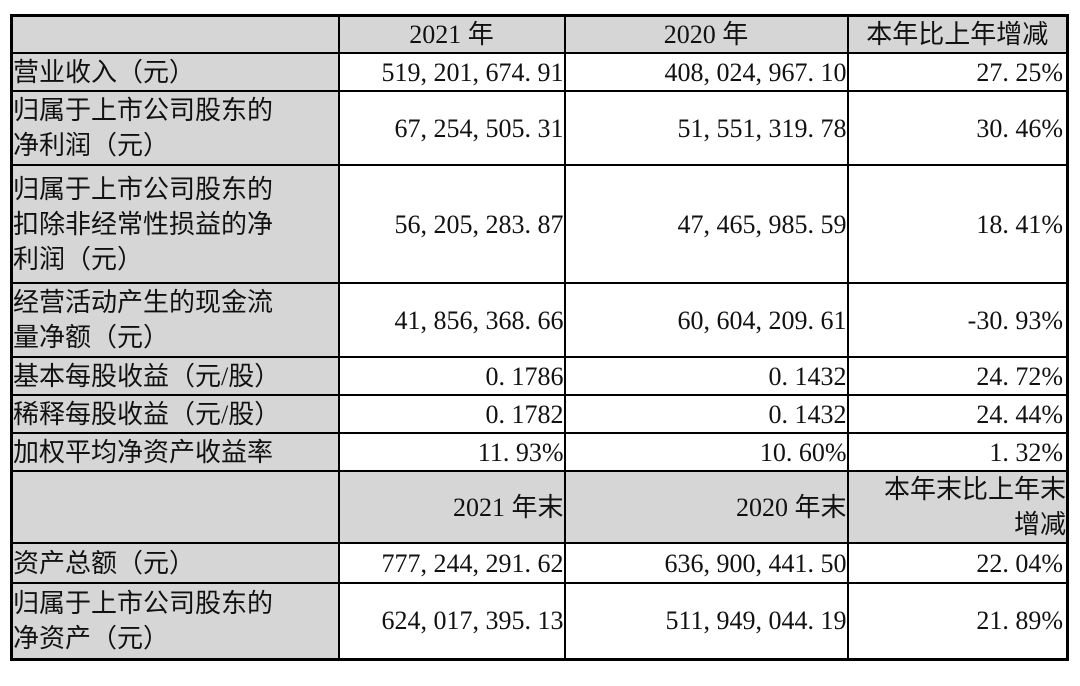  I want to click on row-label: 经营活动产生的现金流 量净额（元）, so click(175, 320).